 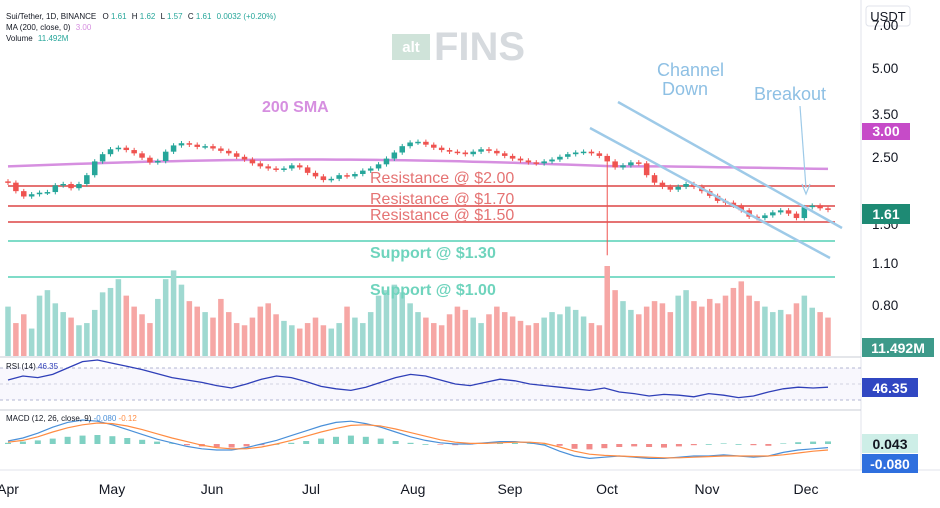 I want to click on ohlc-open-label: O, so click(x=106, y=16).